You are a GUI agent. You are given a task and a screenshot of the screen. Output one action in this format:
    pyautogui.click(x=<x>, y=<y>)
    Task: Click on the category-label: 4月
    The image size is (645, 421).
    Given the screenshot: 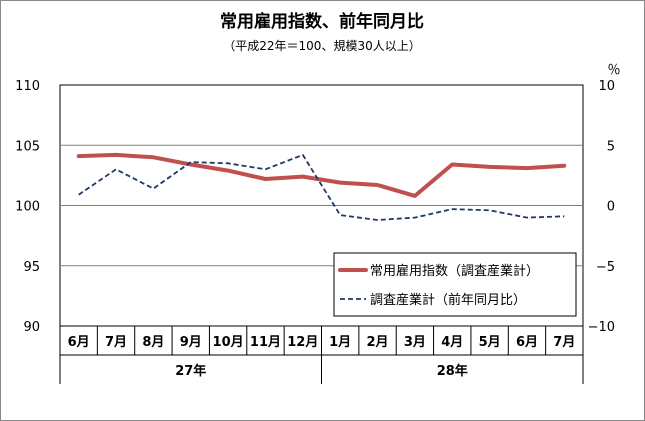 What is the action you would take?
    pyautogui.click(x=452, y=342)
    